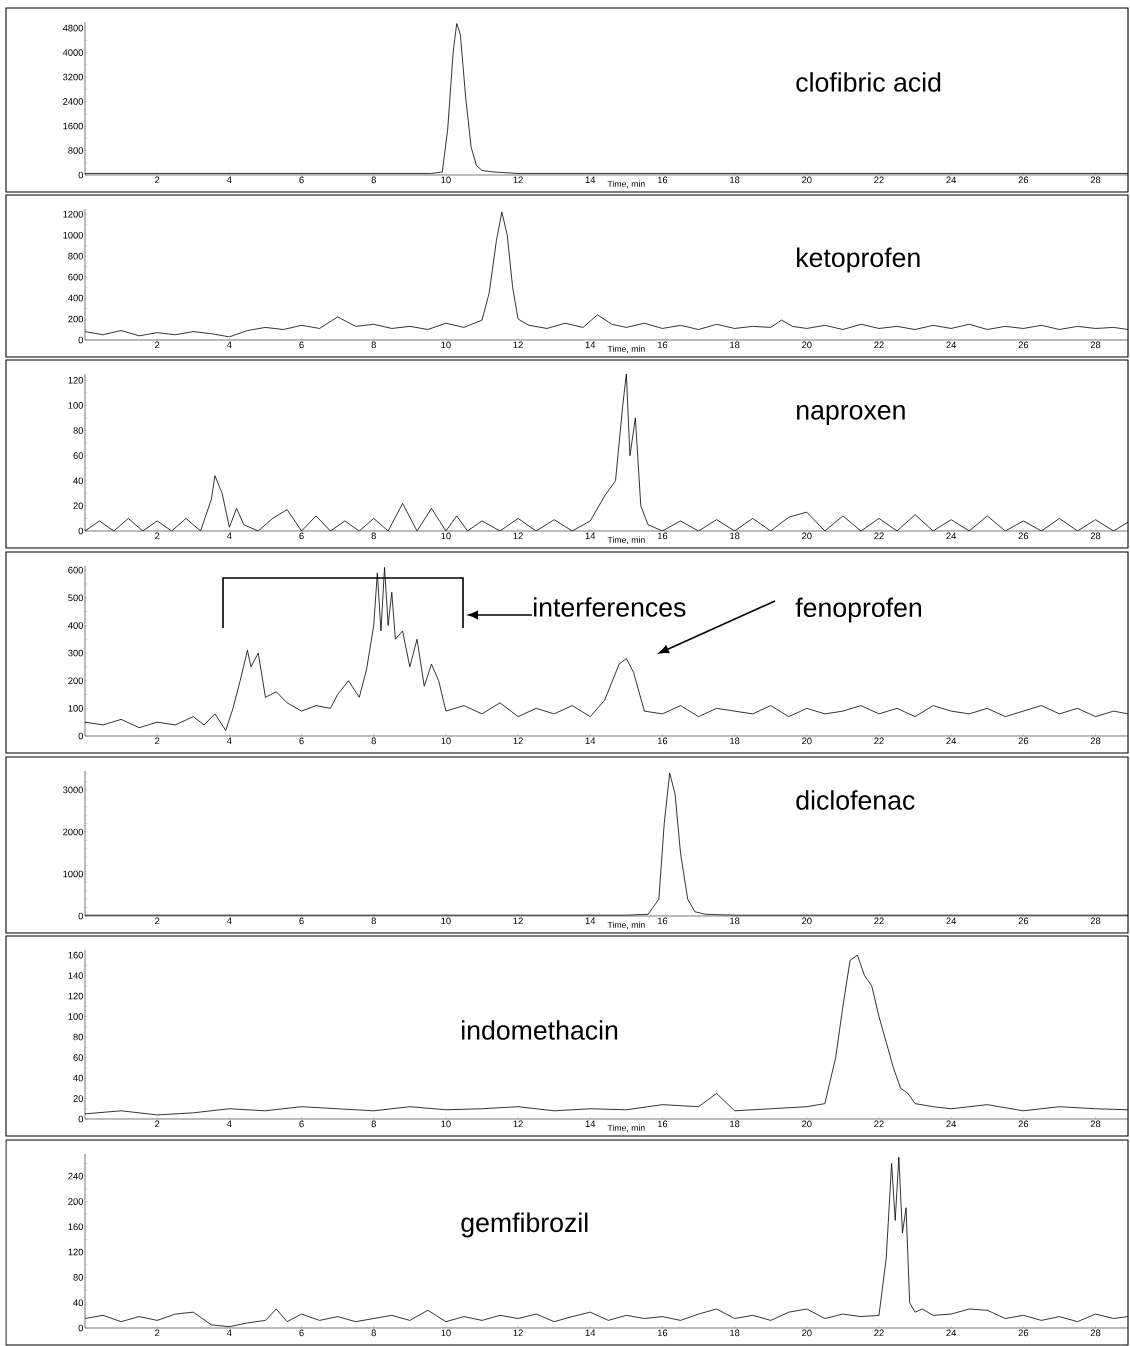 The image size is (1130, 1346). What do you see at coordinates (851, 415) in the screenshot?
I see `text: naproxen` at bounding box center [851, 415].